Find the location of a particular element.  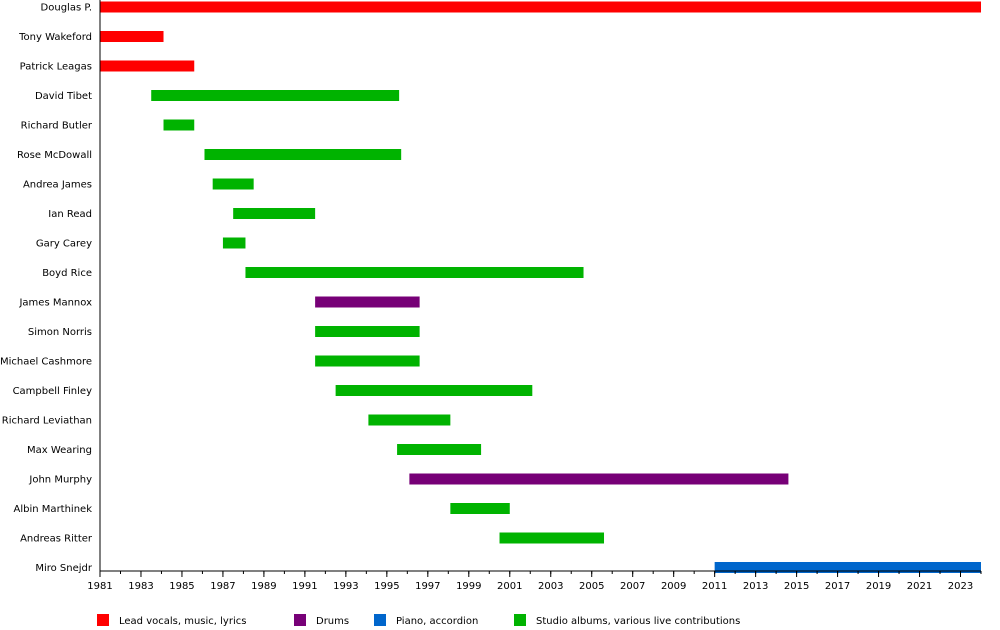

legend-label: Lead vocals, music, lyrics is located at coordinates (182, 621).